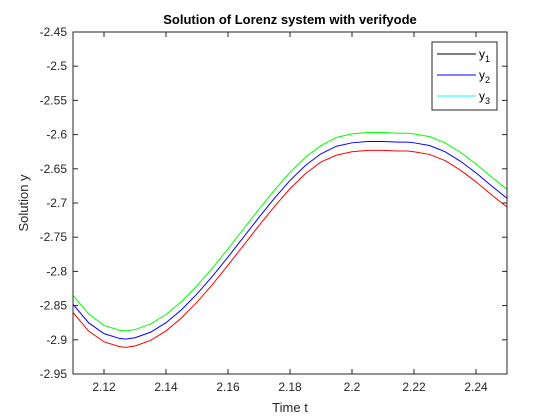 This screenshot has width=560, height=420. I want to click on legend-label-1: y1, so click(484, 55).